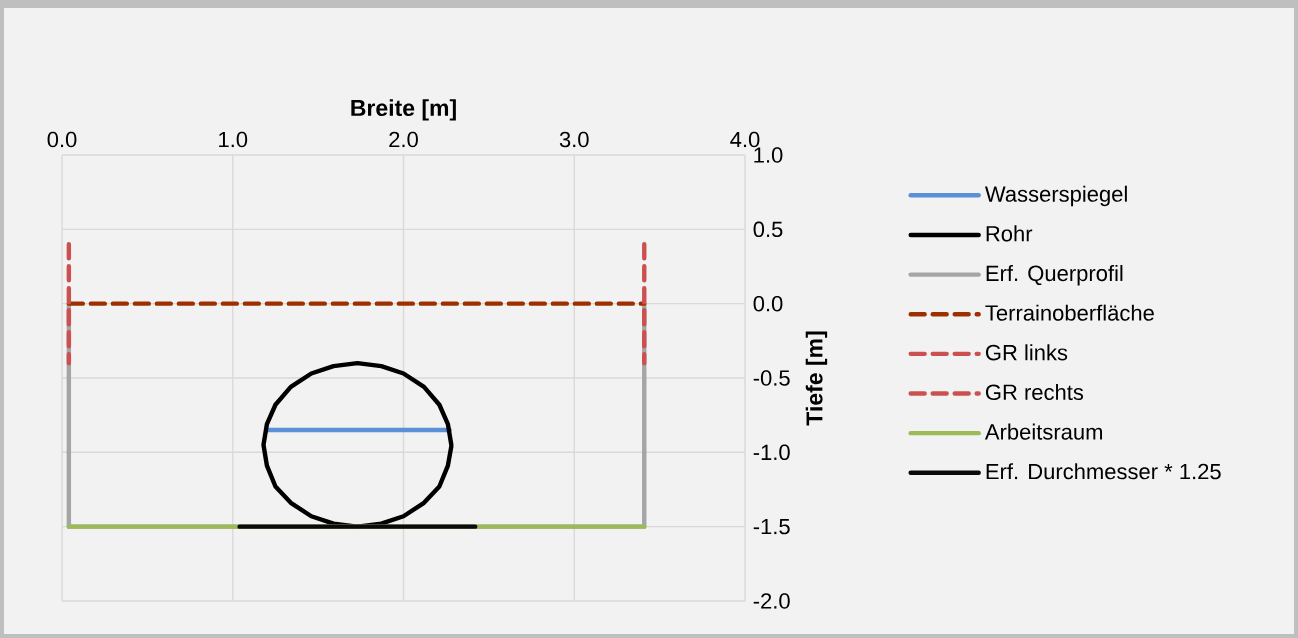  I want to click on legend-label: GR rechts, so click(1034, 392).